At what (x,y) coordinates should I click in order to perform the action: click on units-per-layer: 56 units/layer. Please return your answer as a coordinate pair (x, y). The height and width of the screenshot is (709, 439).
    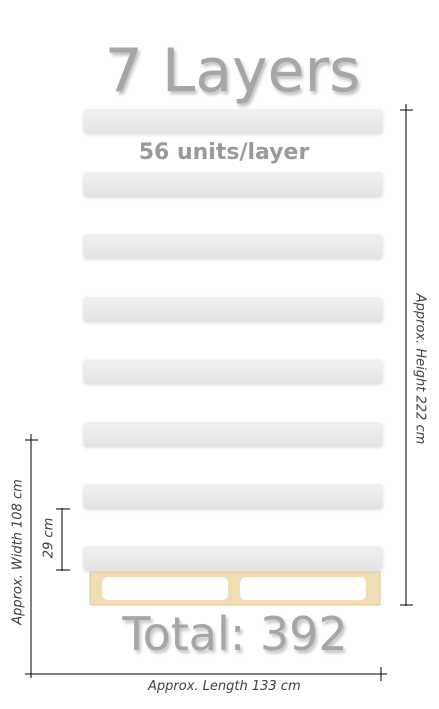
    Looking at the image, I should click on (224, 152).